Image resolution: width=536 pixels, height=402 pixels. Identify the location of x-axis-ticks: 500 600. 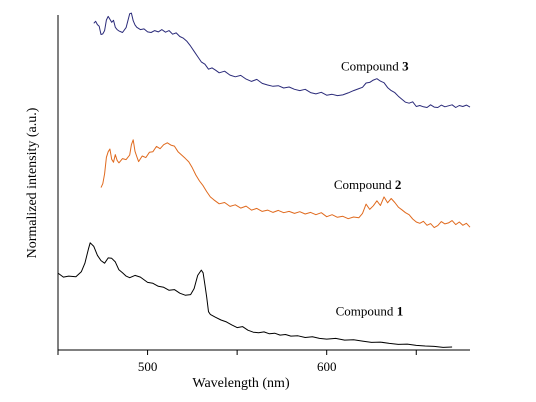
(237, 362).